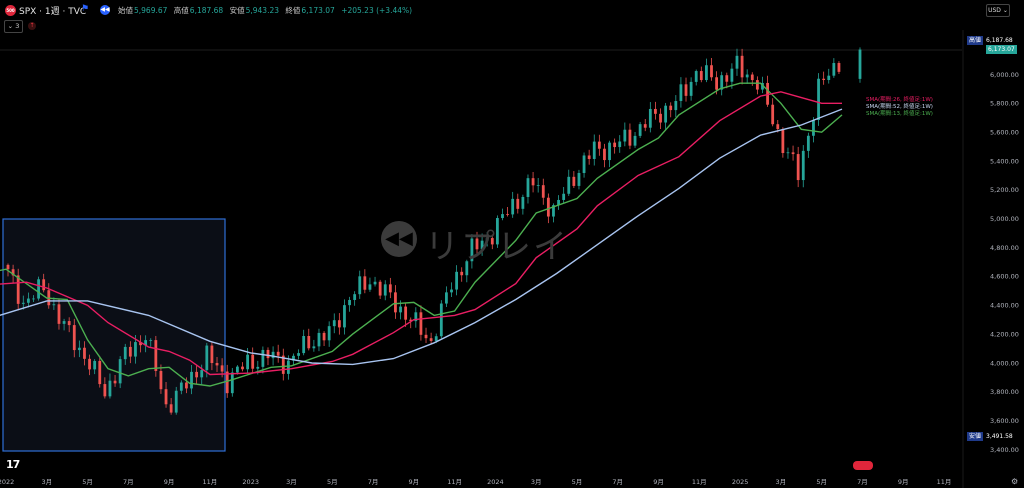  I want to click on high-value: 6,187.68, so click(206, 10).